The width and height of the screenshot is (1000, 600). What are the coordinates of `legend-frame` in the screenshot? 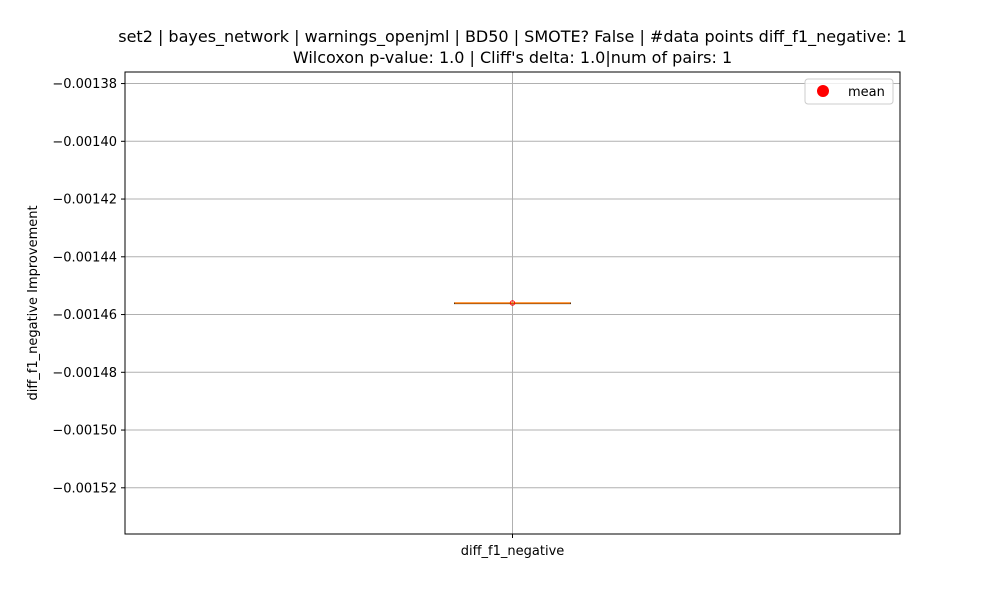 It's located at (849, 91).